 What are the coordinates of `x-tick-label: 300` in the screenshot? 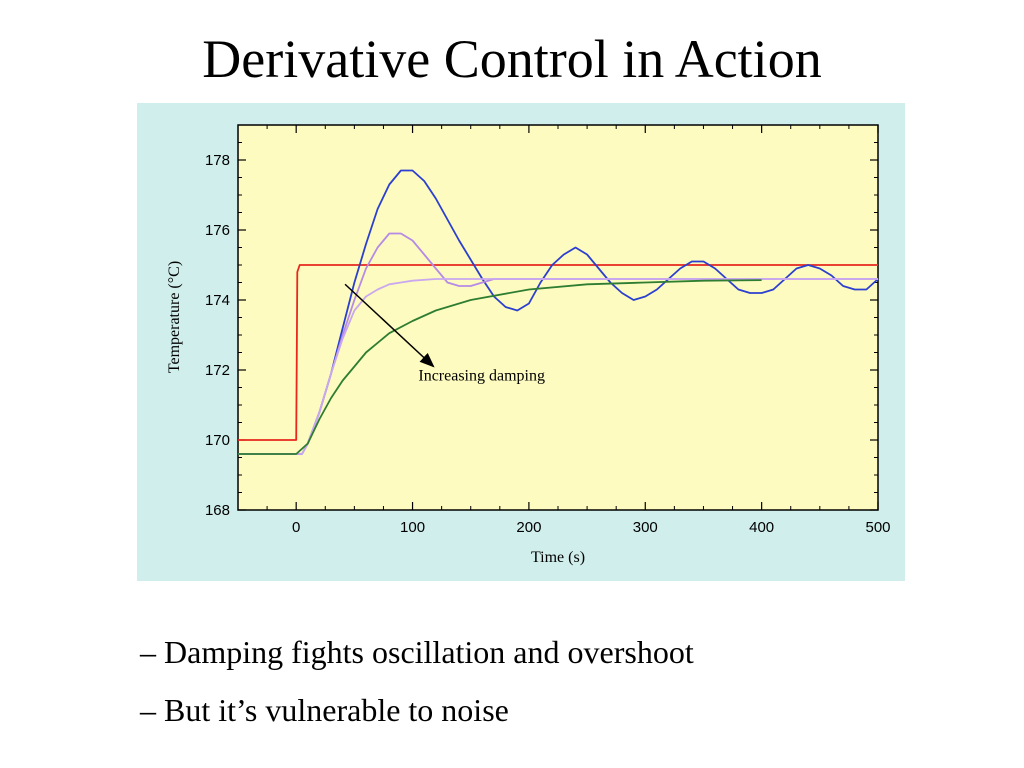 It's located at (645, 527).